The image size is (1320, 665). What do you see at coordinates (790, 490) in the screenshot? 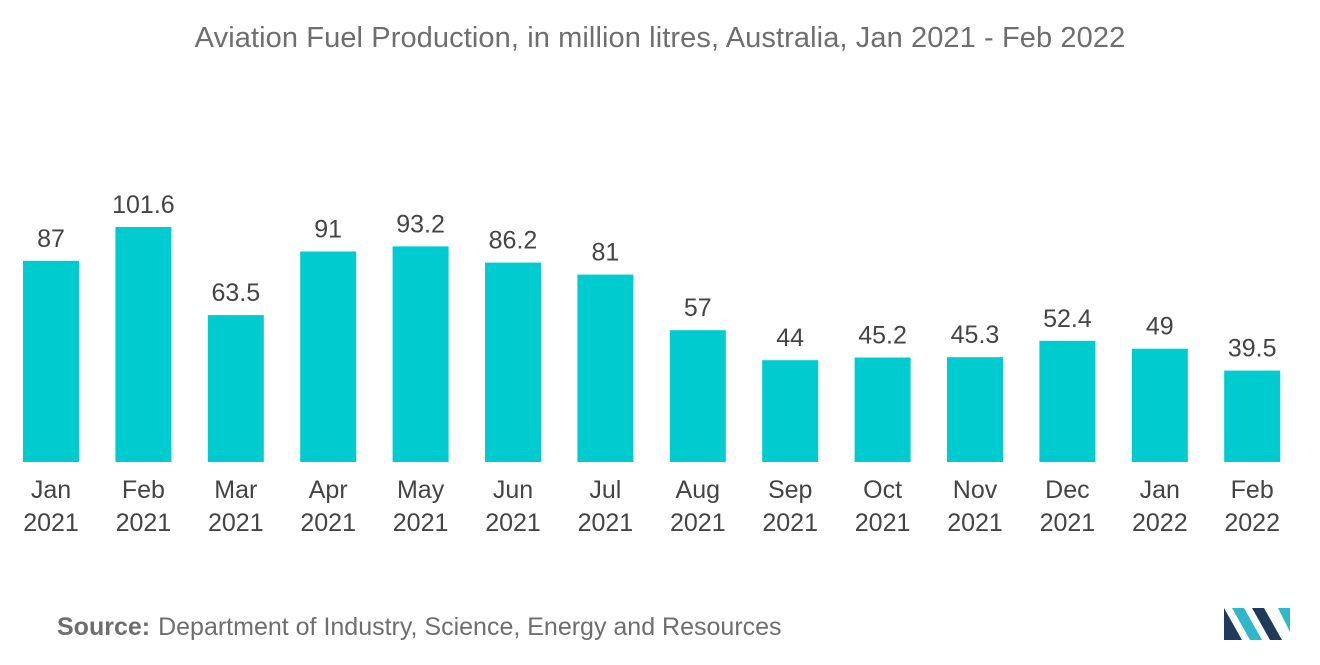
I see `category-month-label-8: Sep` at bounding box center [790, 490].